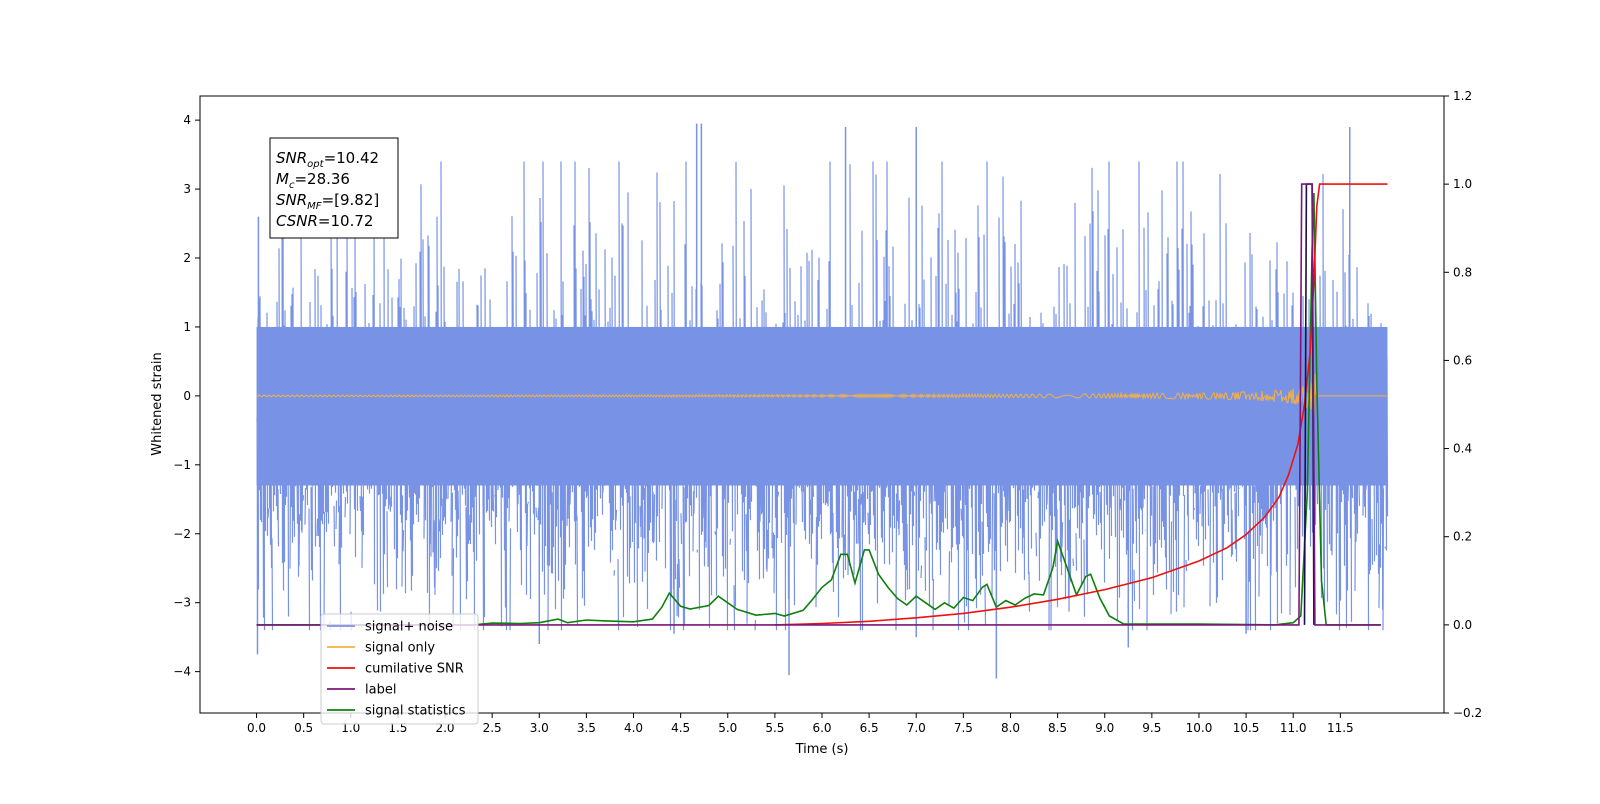 The width and height of the screenshot is (1600, 804). I want to click on annotation-line: CSNR=10.72, so click(324, 221).